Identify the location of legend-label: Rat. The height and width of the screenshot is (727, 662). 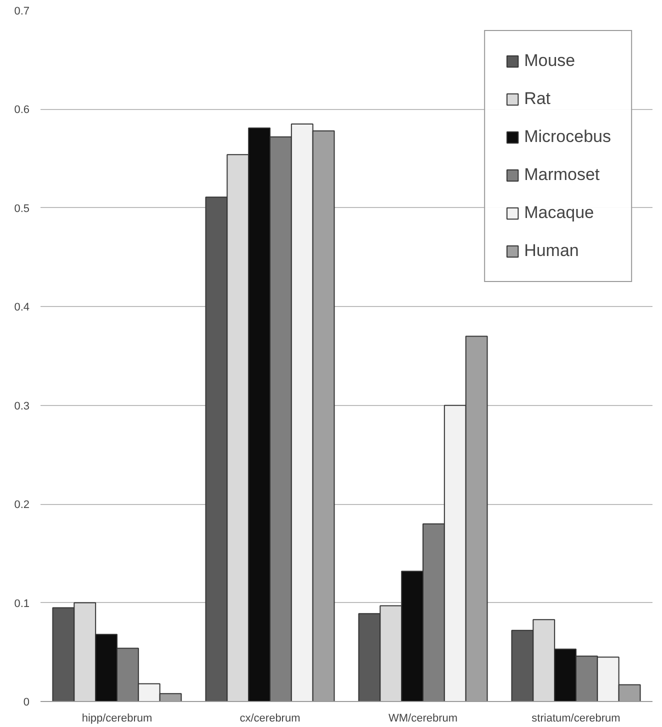
(537, 99).